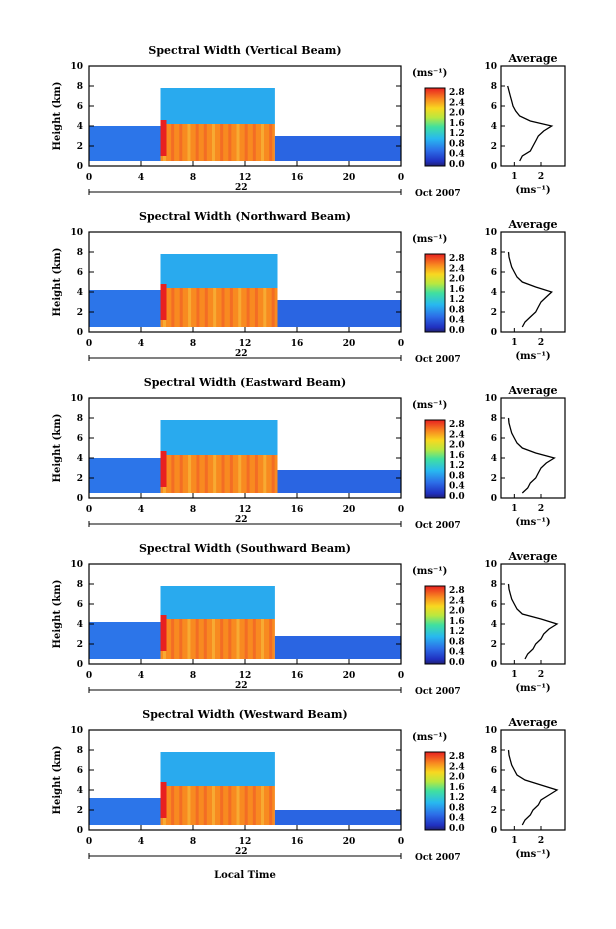 This screenshot has width=616, height=929. Describe the element at coordinates (349, 178) in the screenshot. I see `x-tick-label: 20` at that location.